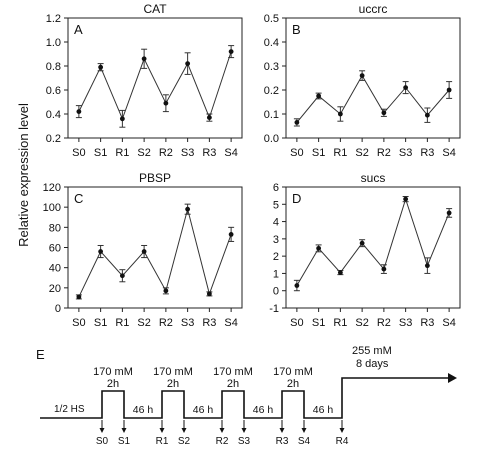  Describe the element at coordinates (271, 43) in the screenshot. I see `y-tick-label: 0.4` at that location.